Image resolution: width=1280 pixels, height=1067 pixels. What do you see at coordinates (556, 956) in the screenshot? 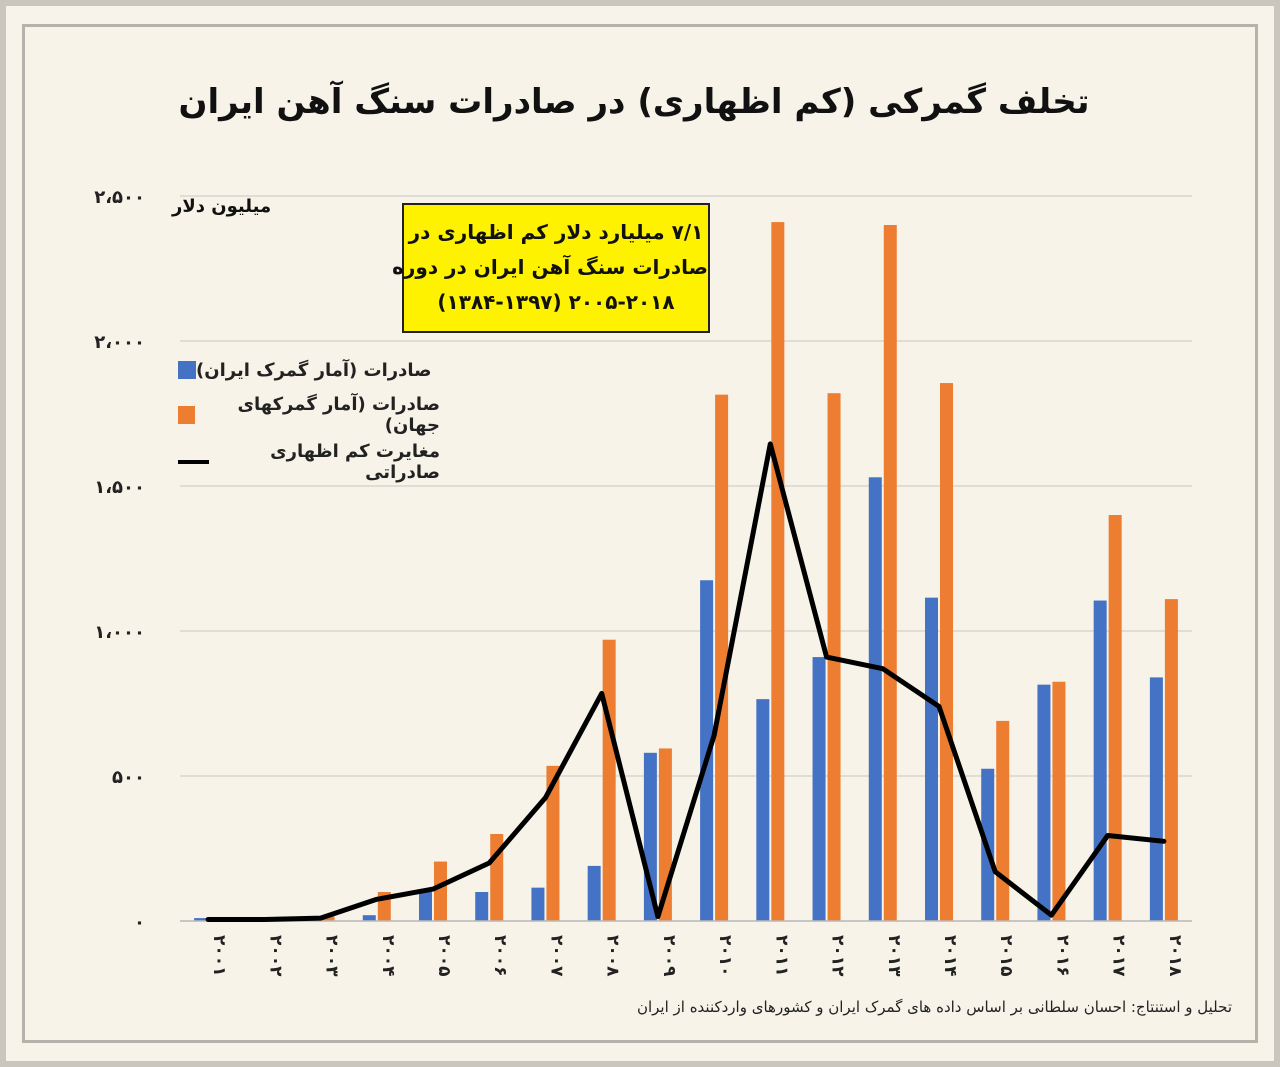
I see `x-tick-label: ۲۰۰۷` at bounding box center [556, 956].